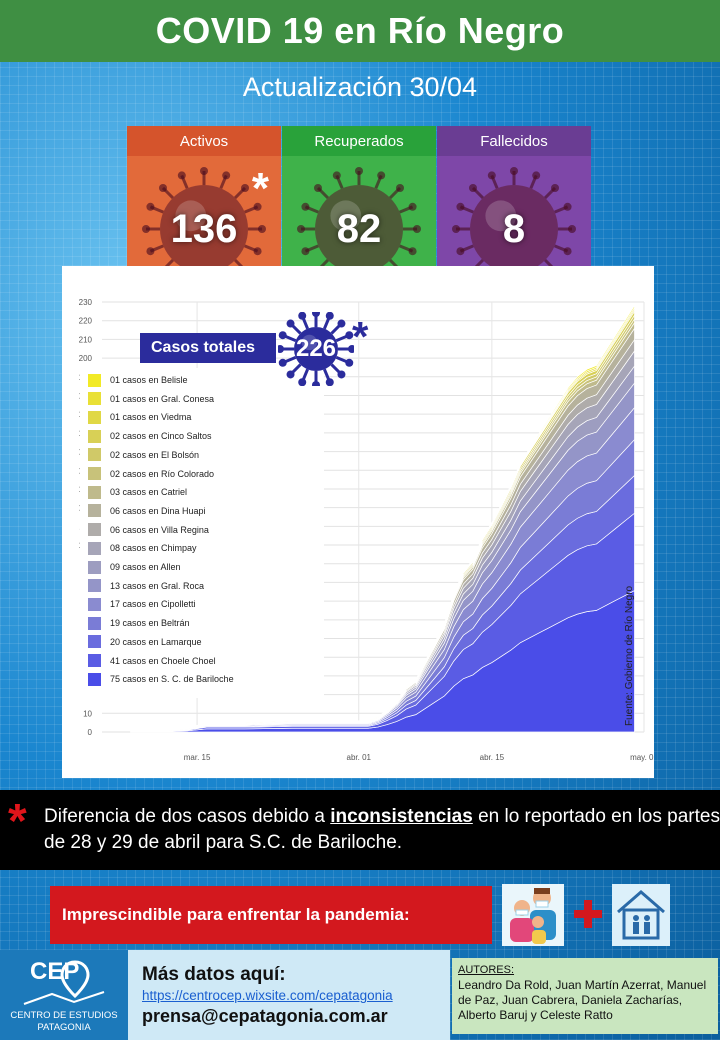 This screenshot has width=720, height=1040. I want to click on total-cases-value: 226, so click(316, 348).